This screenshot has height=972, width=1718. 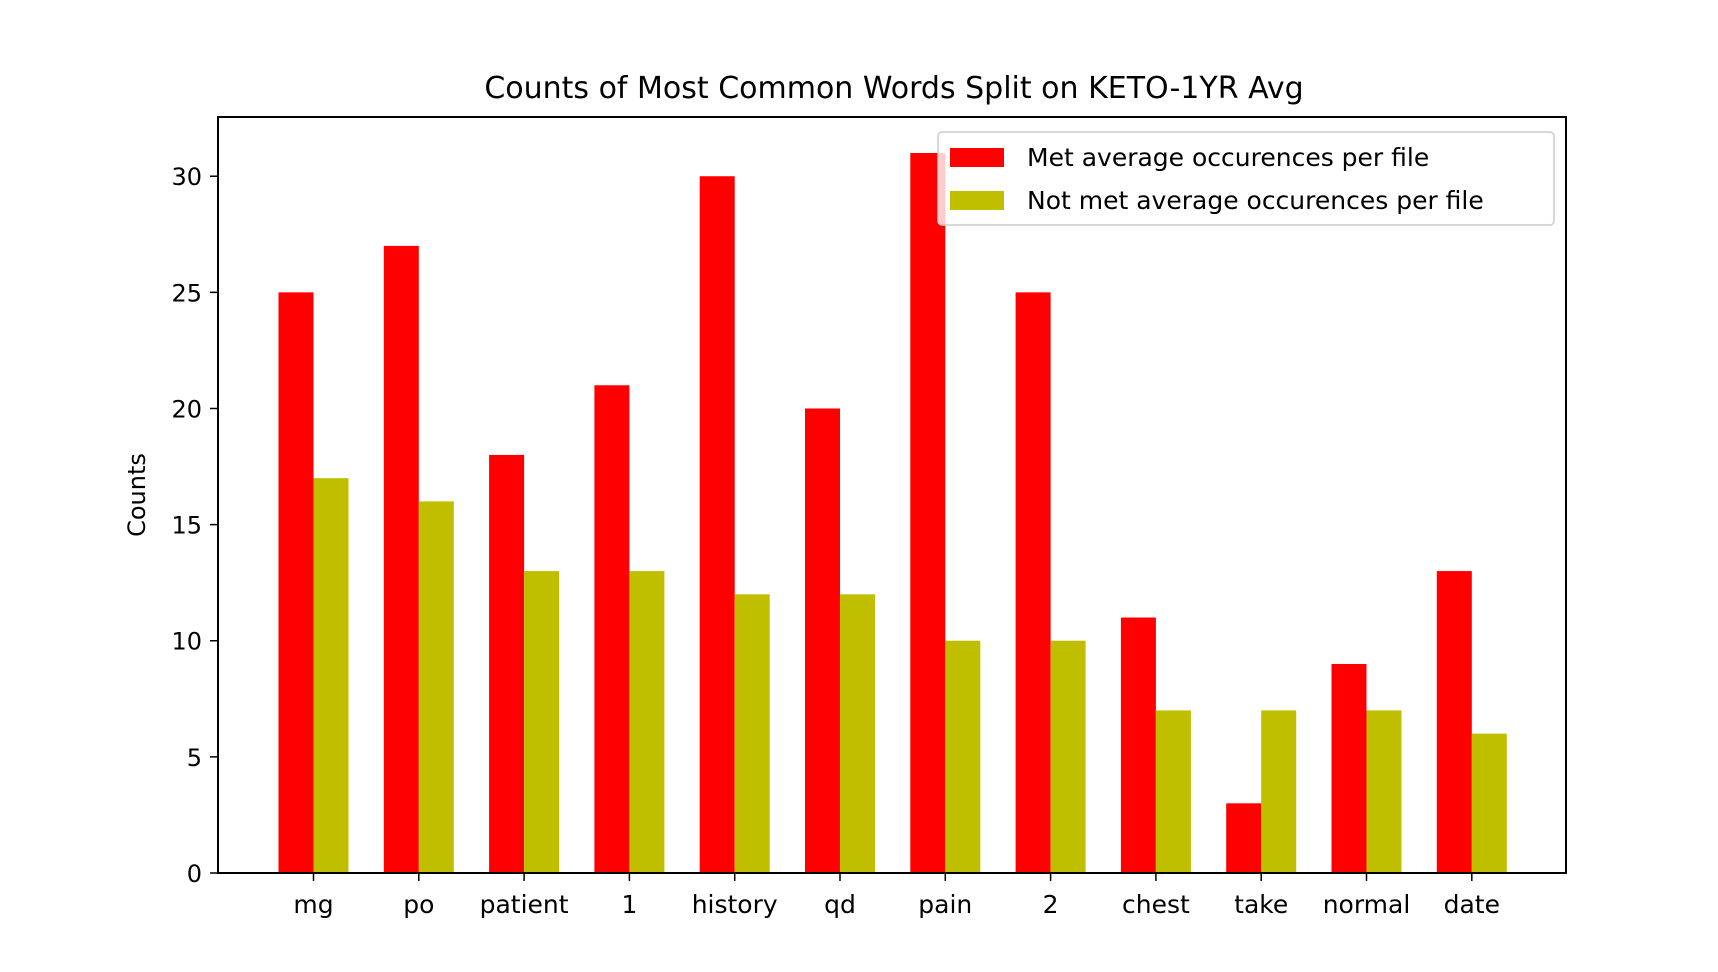 What do you see at coordinates (1454, 722) in the screenshot?
I see `bar-met-date` at bounding box center [1454, 722].